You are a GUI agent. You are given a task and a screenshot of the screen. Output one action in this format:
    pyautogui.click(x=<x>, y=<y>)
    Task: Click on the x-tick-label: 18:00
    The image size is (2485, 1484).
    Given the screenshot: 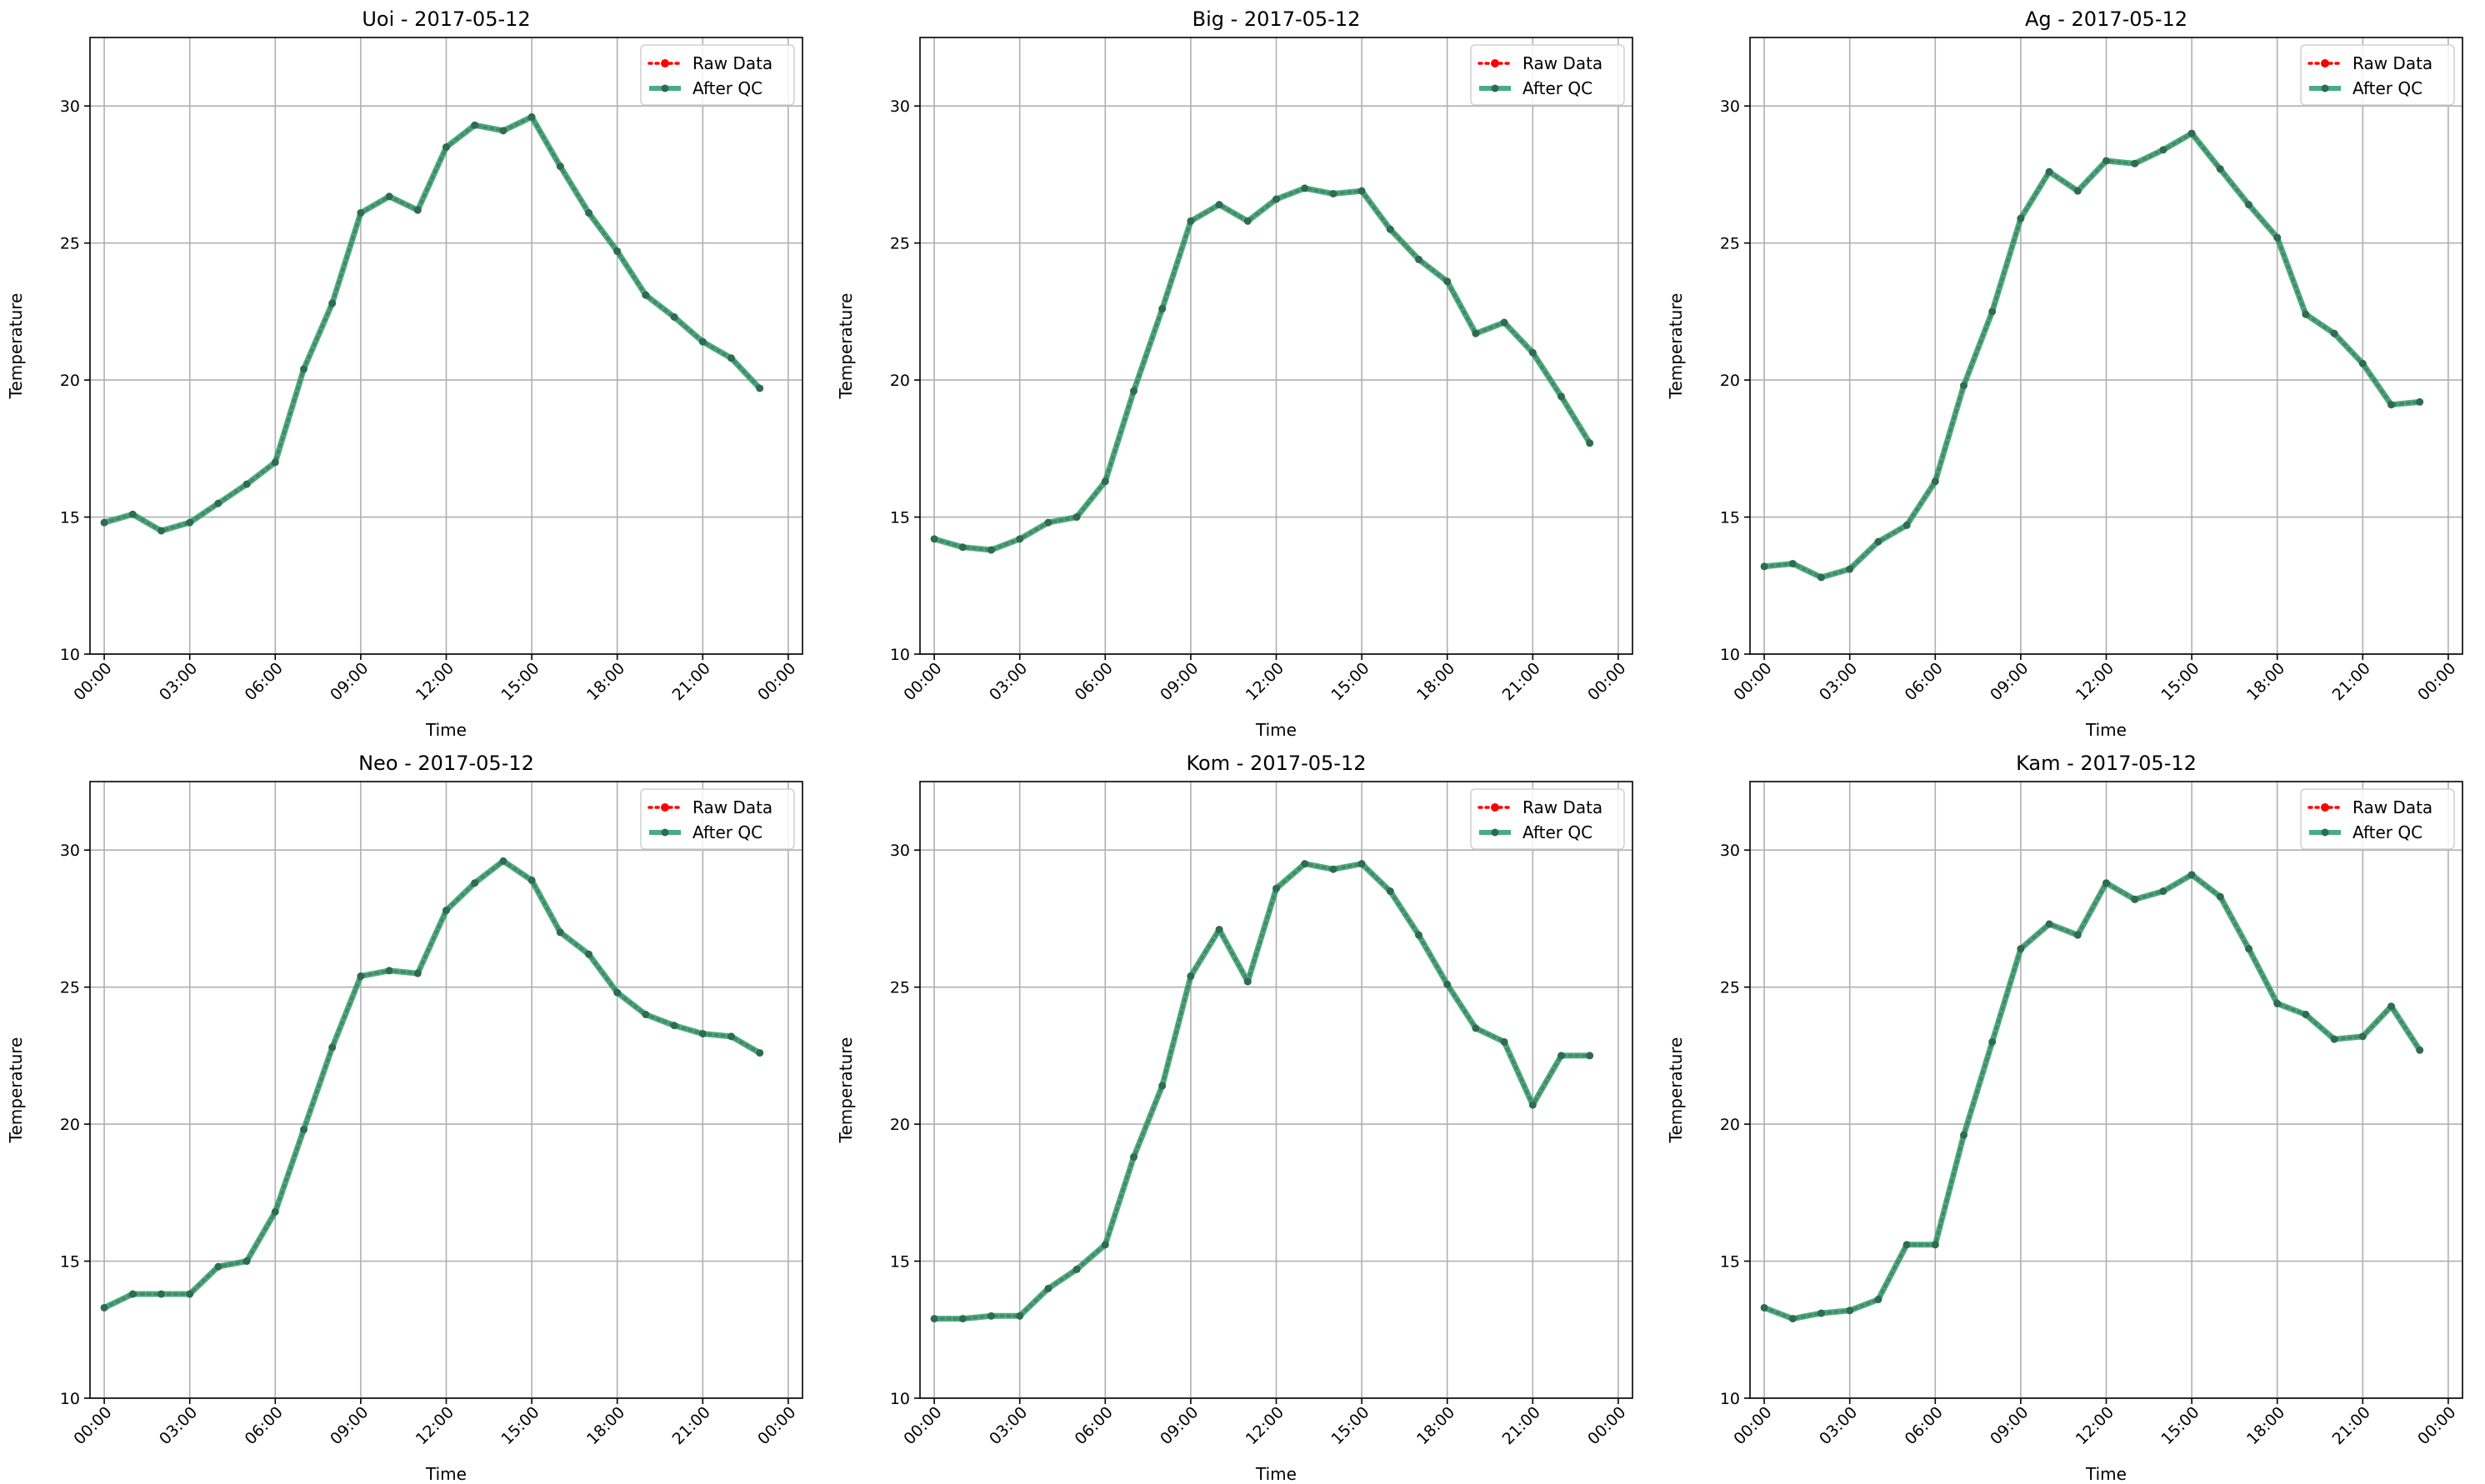 What is the action you would take?
    pyautogui.click(x=2265, y=681)
    